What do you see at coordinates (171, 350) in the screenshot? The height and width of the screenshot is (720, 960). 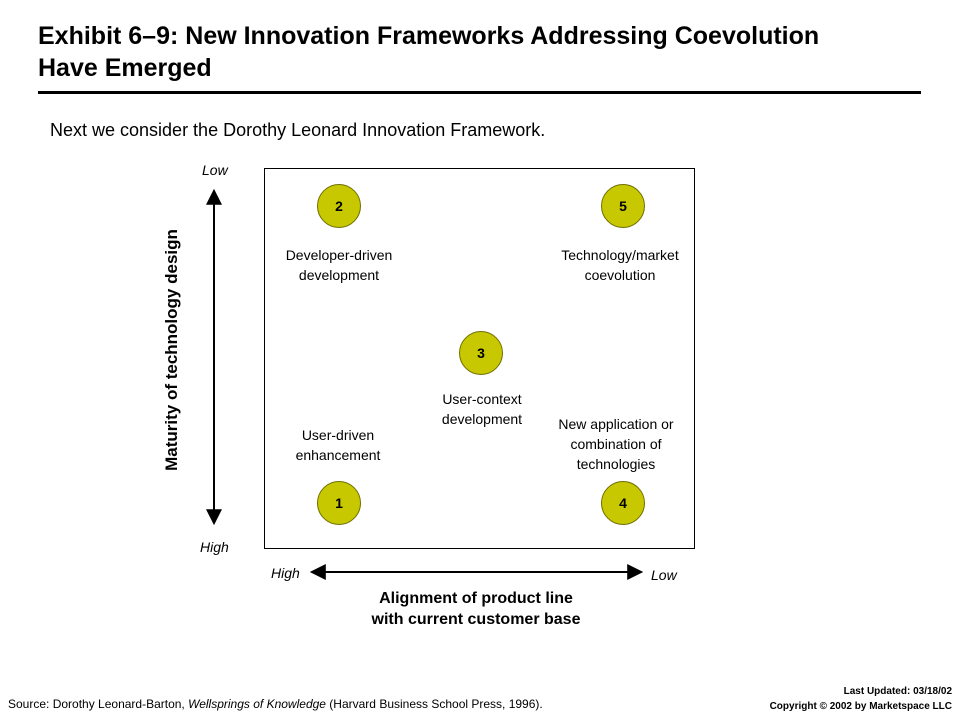 I see `y-axis-title: Maturity of technology design` at bounding box center [171, 350].